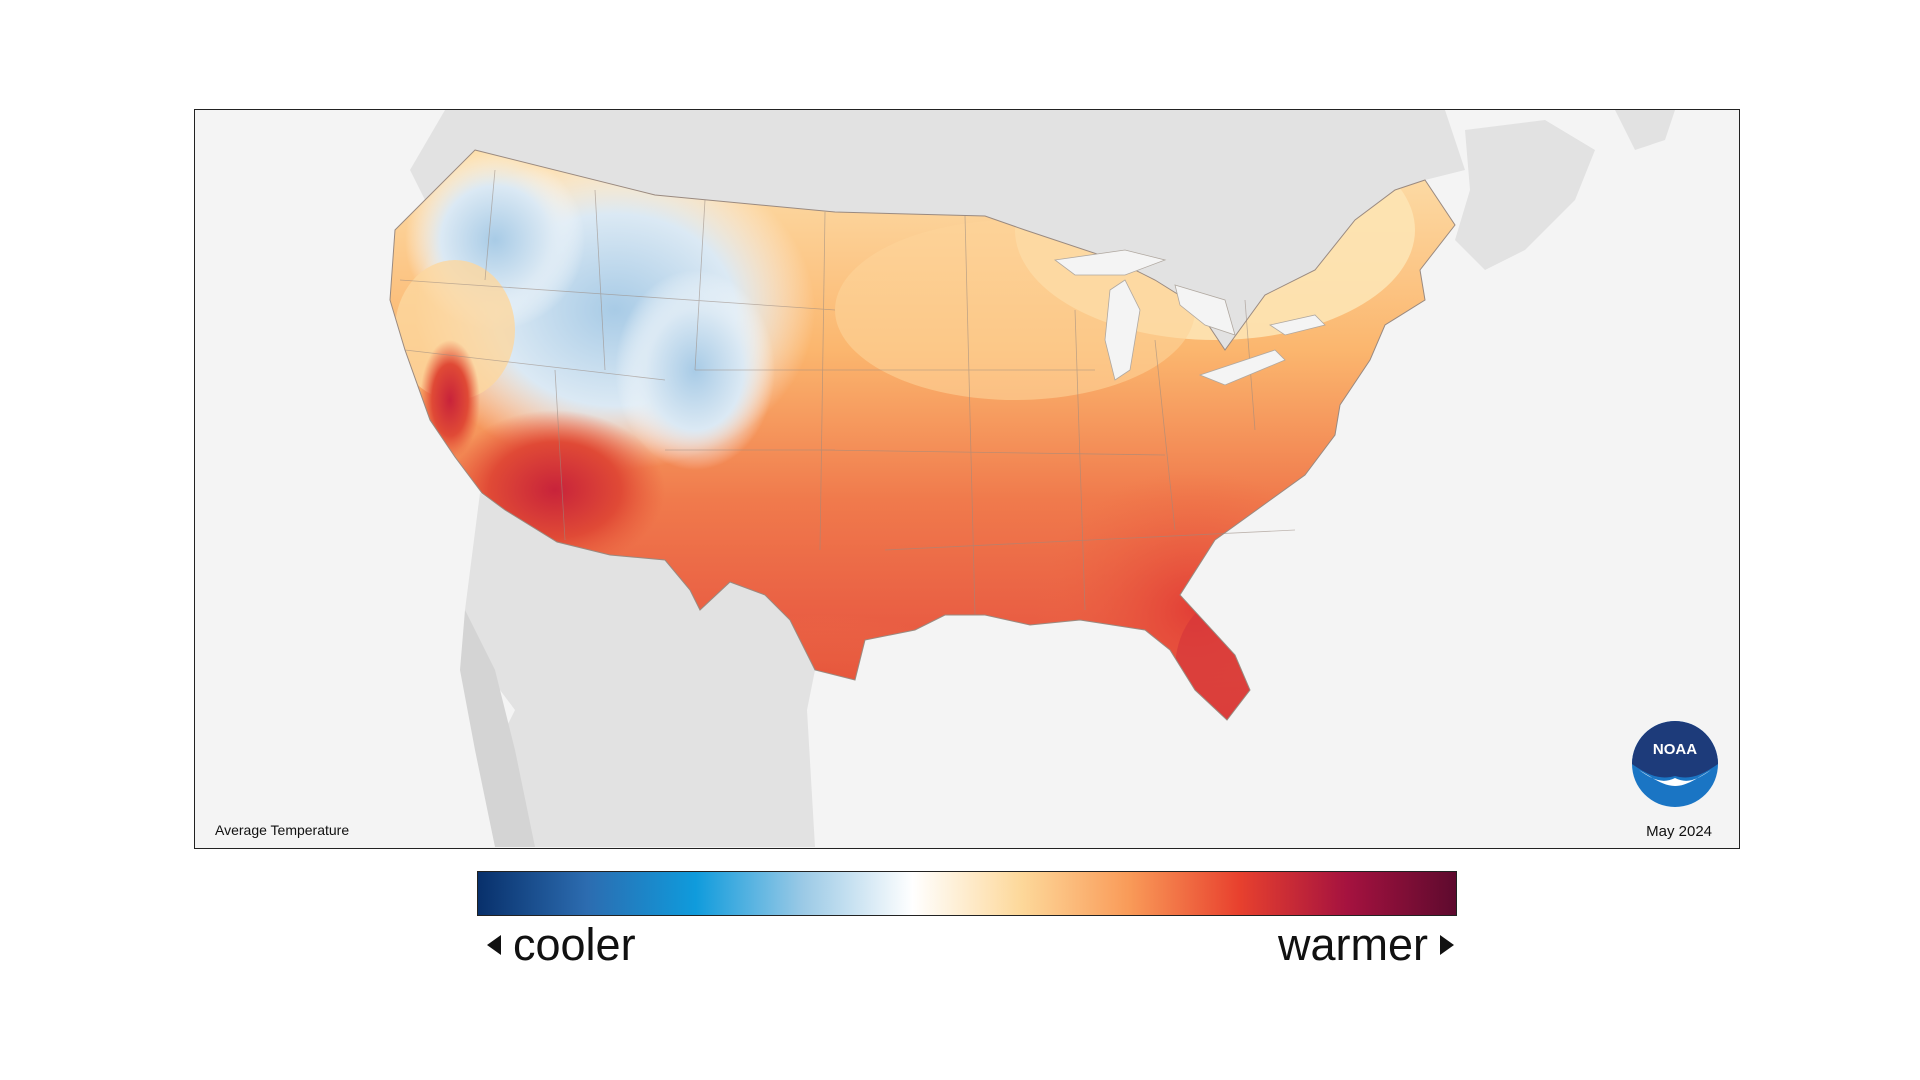  What do you see at coordinates (282, 830) in the screenshot?
I see `map-caption: Average Temperature` at bounding box center [282, 830].